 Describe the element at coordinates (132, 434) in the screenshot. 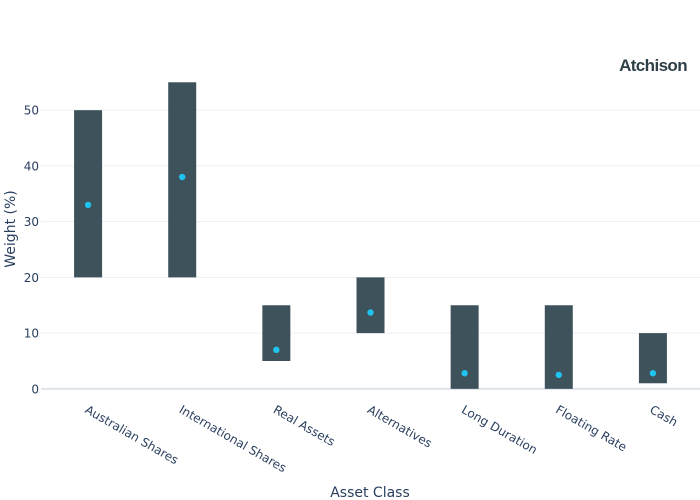

I see `x-tick-label: Australian Shares` at that location.